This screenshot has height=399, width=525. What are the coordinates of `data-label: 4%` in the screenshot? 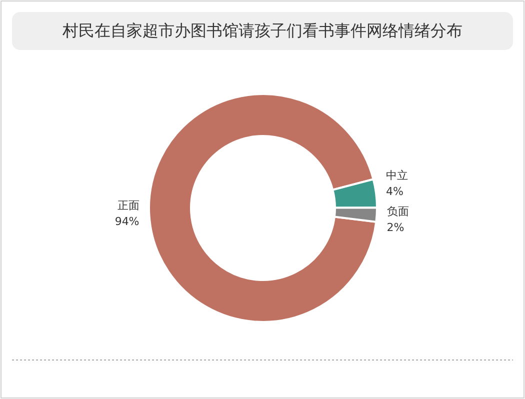 It's located at (395, 191).